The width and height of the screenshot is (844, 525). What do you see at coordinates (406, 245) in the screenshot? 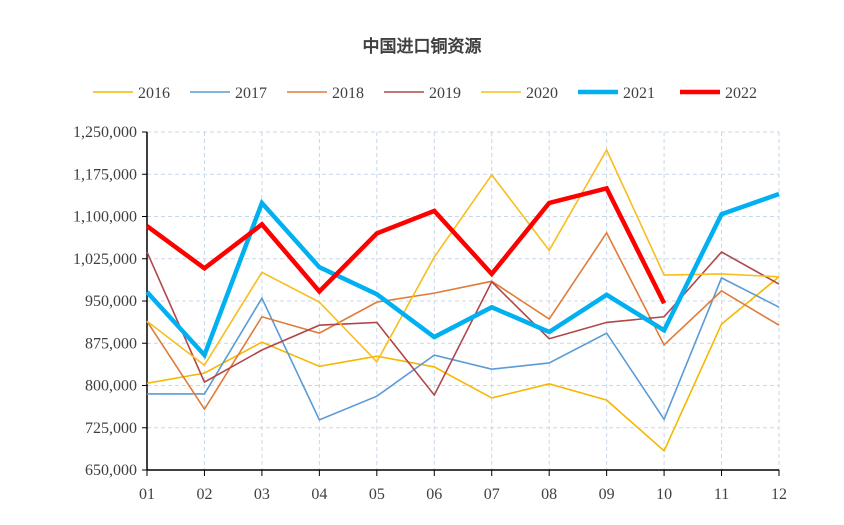
I see `series-line-2022` at bounding box center [406, 245].